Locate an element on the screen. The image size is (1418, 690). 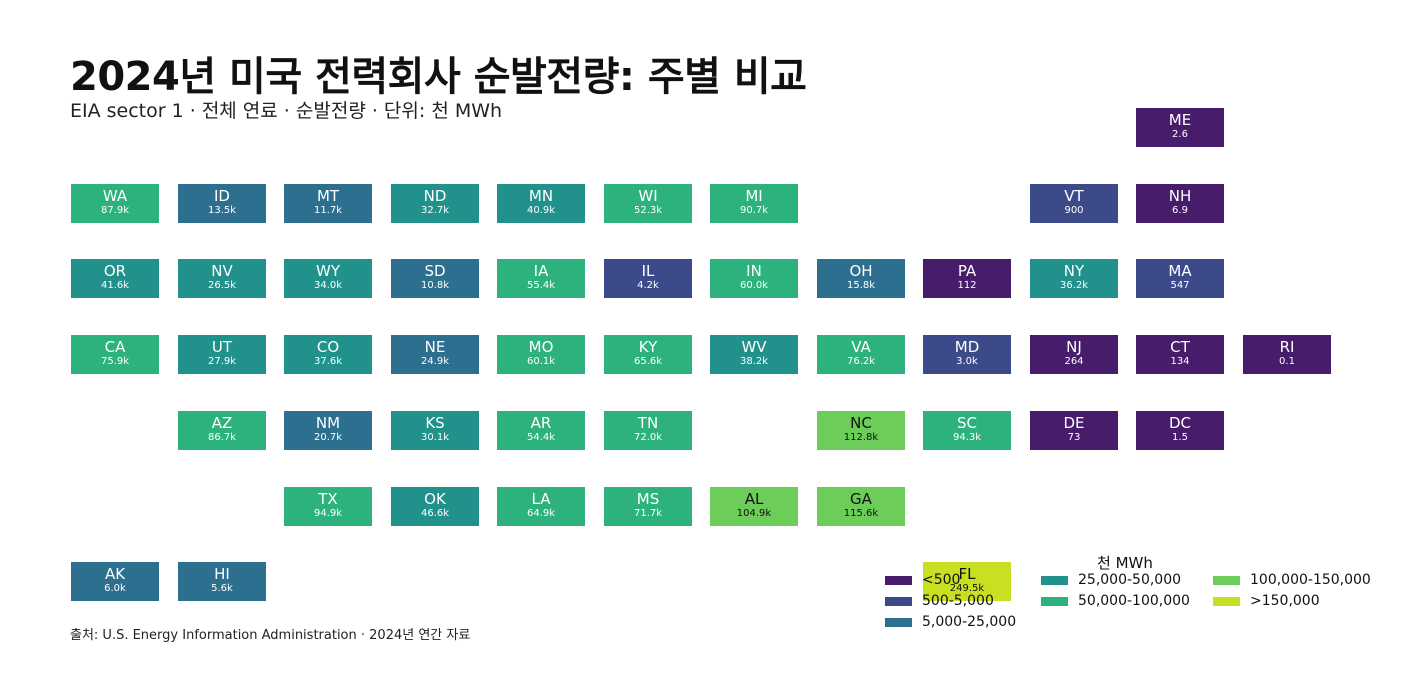
state-abbr: MO is located at coordinates (541, 347).